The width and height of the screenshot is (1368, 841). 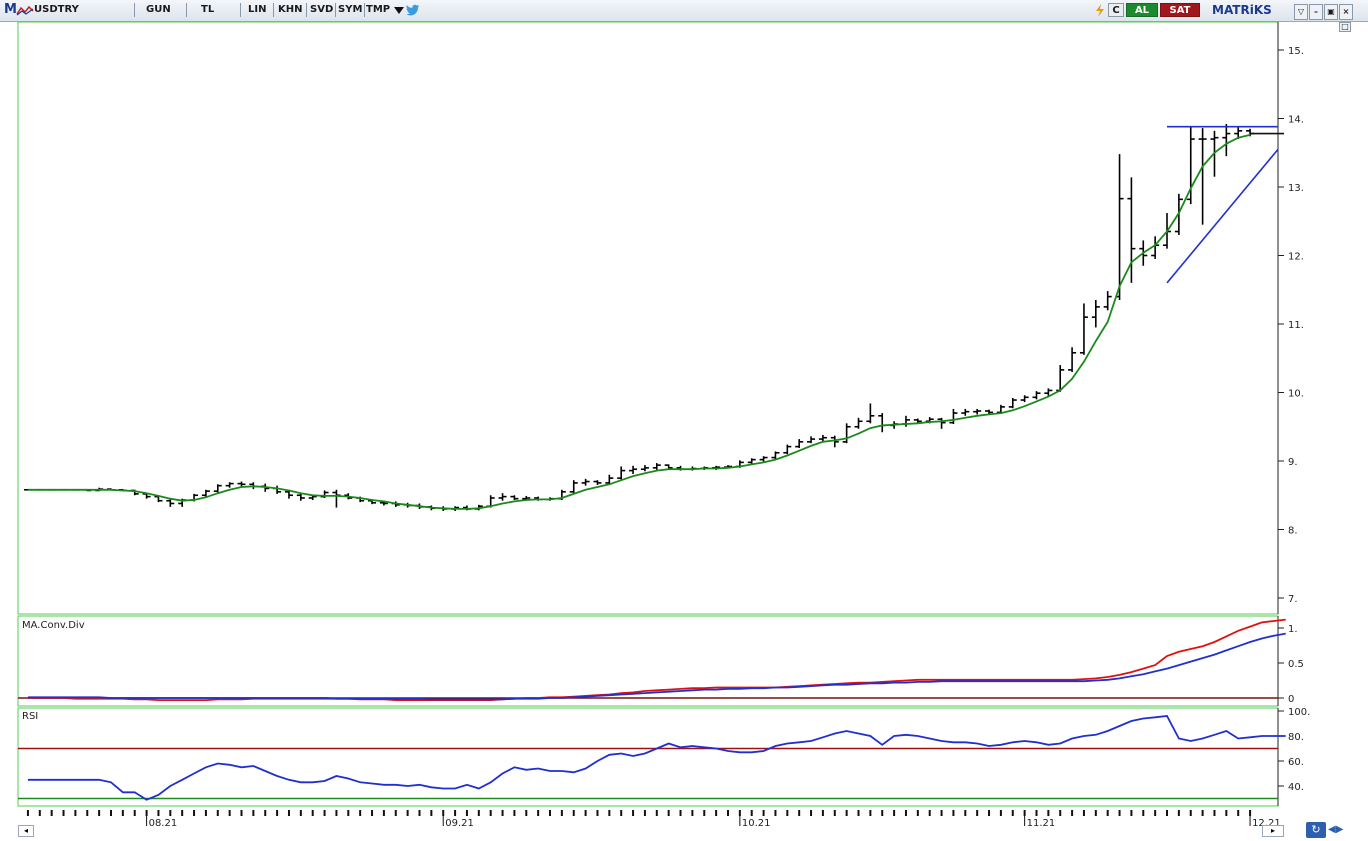 What do you see at coordinates (756, 823) in the screenshot?
I see `month-tick-label: 10.21` at bounding box center [756, 823].